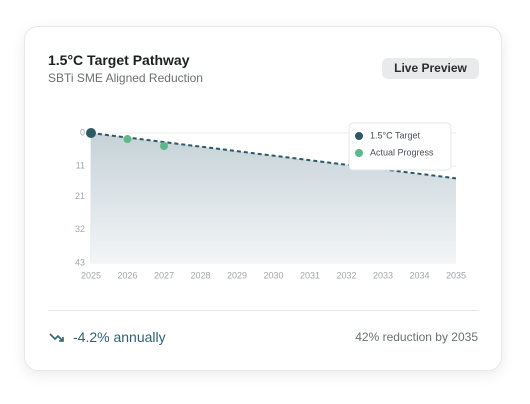 The height and width of the screenshot is (404, 530). What do you see at coordinates (416, 337) in the screenshot?
I see `summary: 42% reduction by 2035` at bounding box center [416, 337].